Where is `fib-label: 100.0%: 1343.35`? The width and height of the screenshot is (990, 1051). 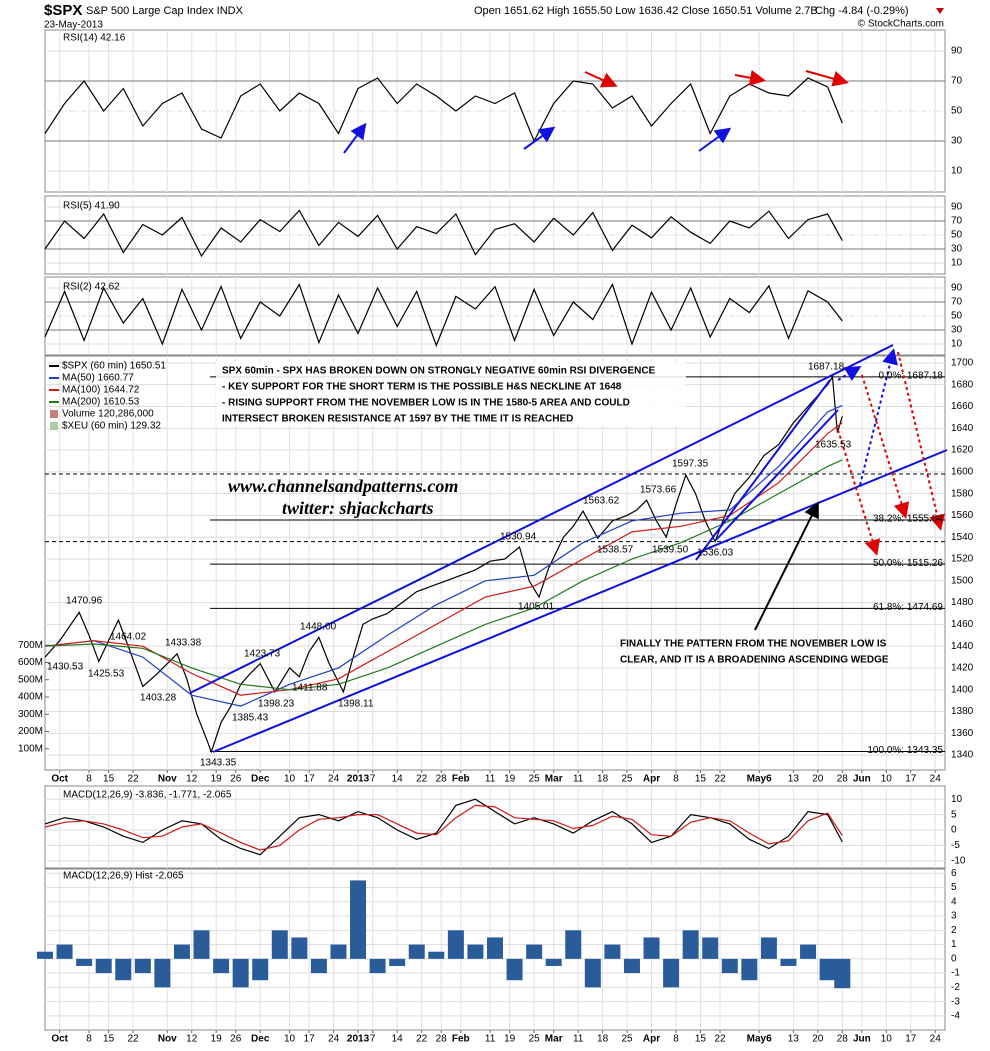 fib-label: 100.0%: 1343.35 is located at coordinates (905, 750).